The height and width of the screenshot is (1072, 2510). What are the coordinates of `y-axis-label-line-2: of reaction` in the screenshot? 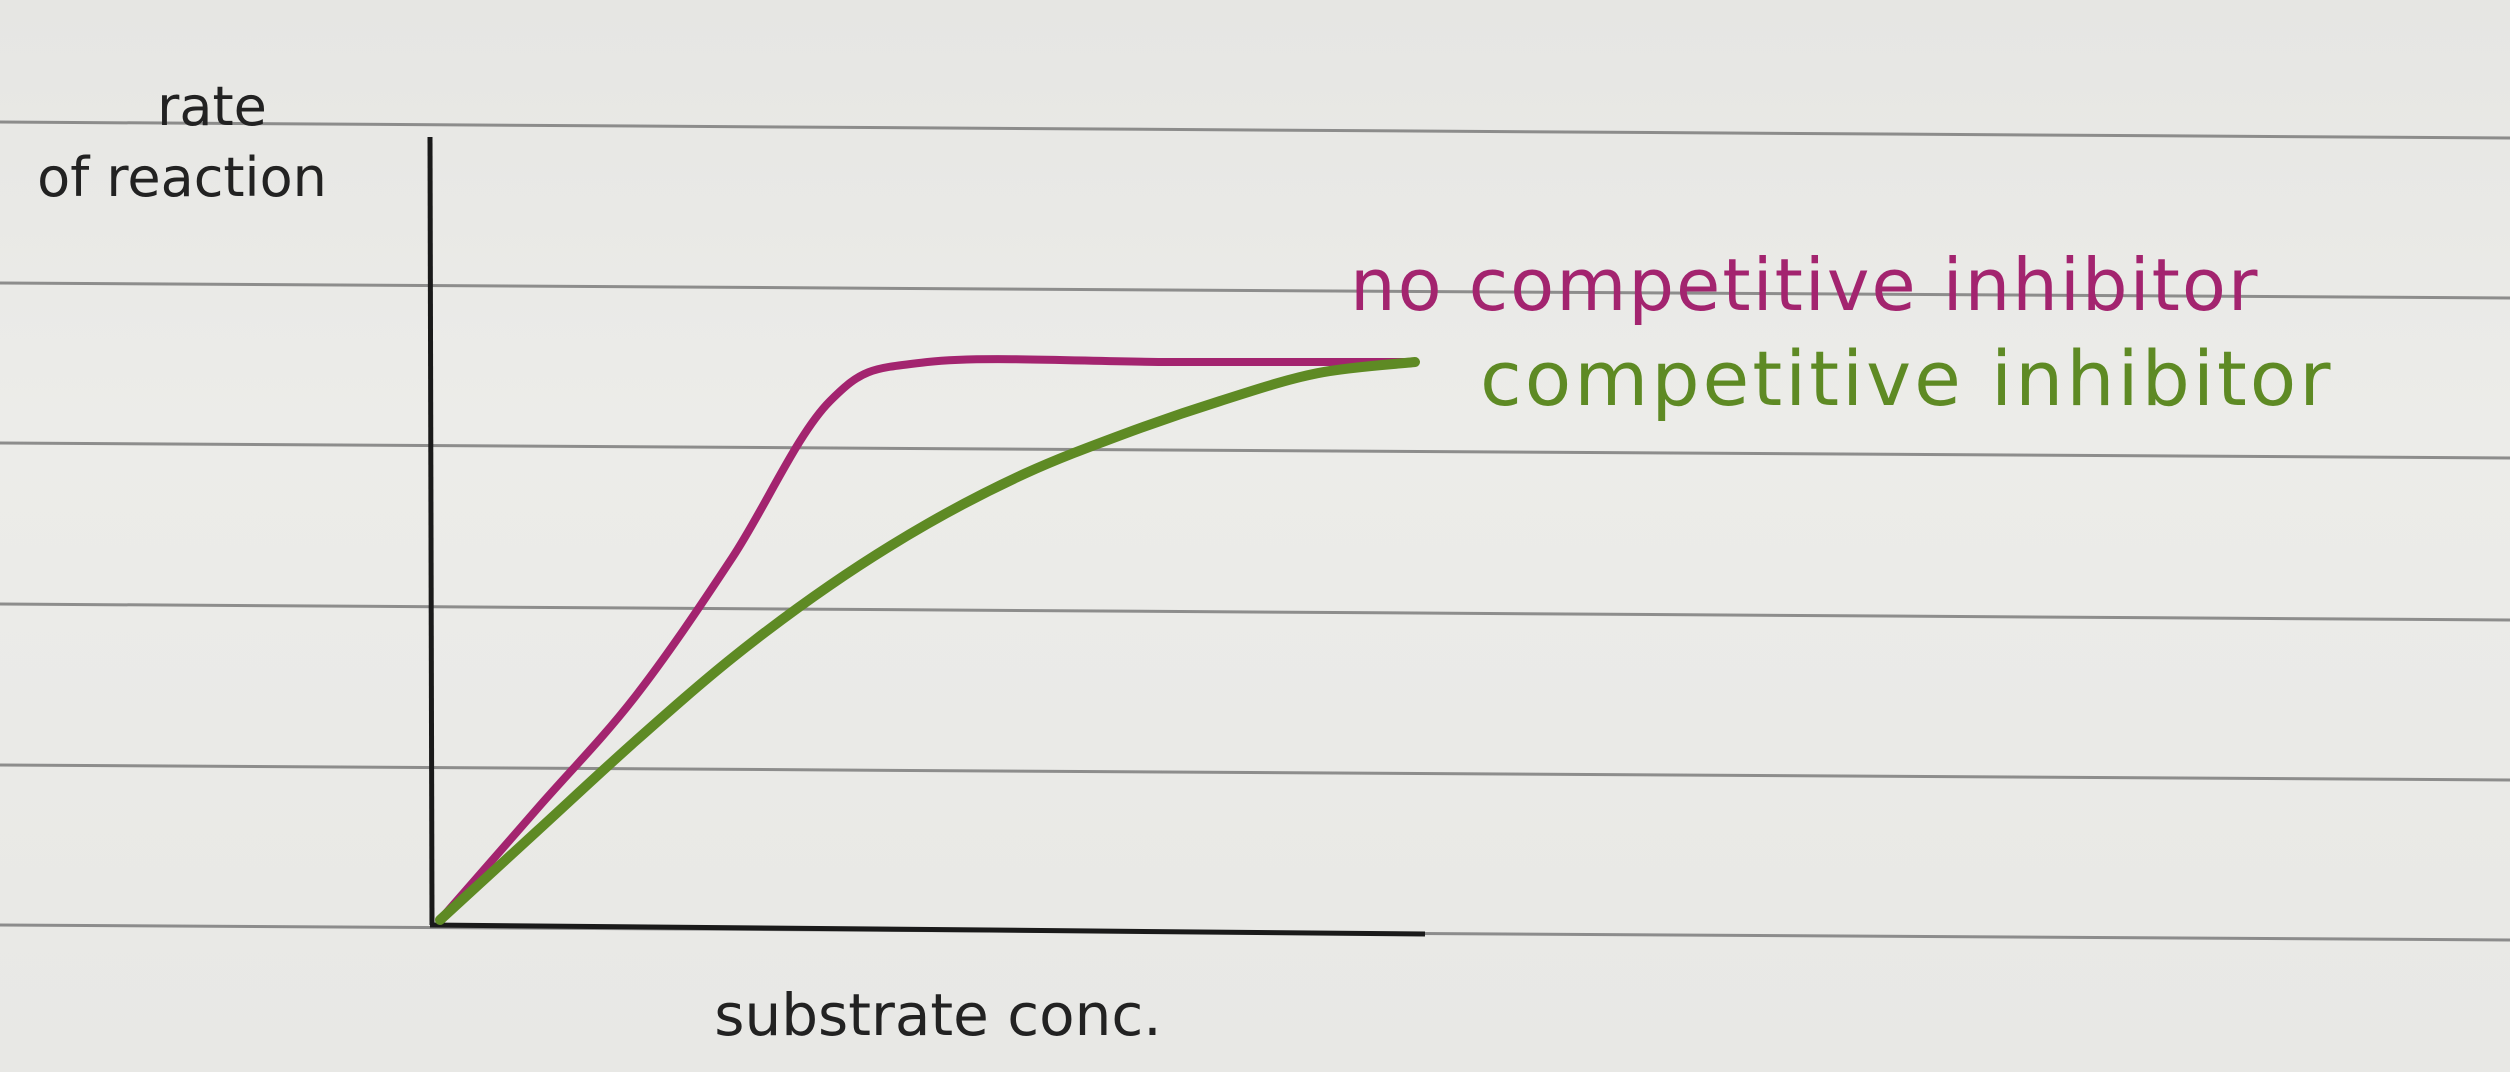 It's located at (182, 177).